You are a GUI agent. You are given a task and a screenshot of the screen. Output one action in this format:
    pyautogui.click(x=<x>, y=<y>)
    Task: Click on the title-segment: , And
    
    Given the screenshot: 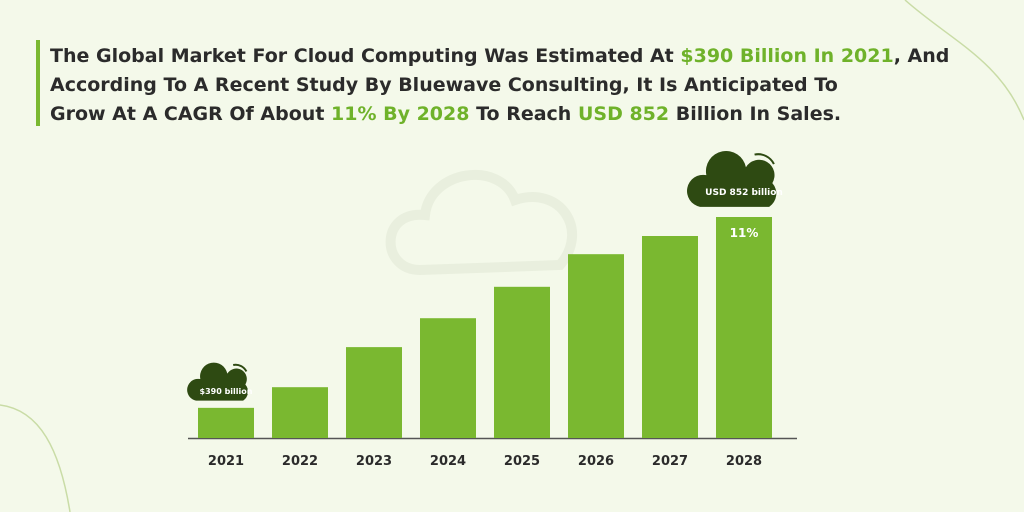 What is the action you would take?
    pyautogui.click(x=922, y=56)
    